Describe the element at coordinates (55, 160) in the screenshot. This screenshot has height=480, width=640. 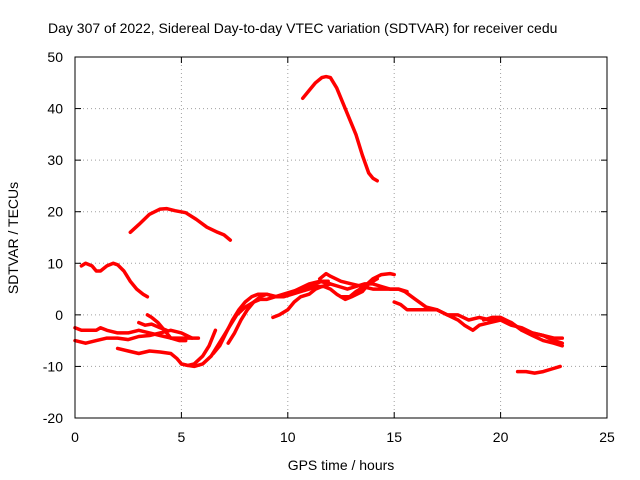
I see `y-tick-label: 30` at that location.